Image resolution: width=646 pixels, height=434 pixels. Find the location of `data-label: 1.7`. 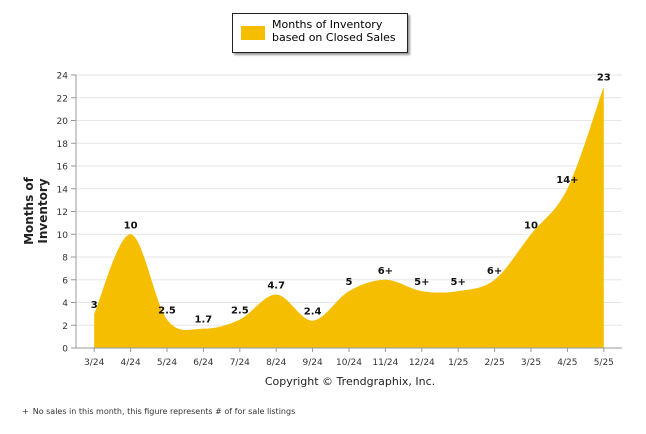

data-label: 1.7 is located at coordinates (204, 320).